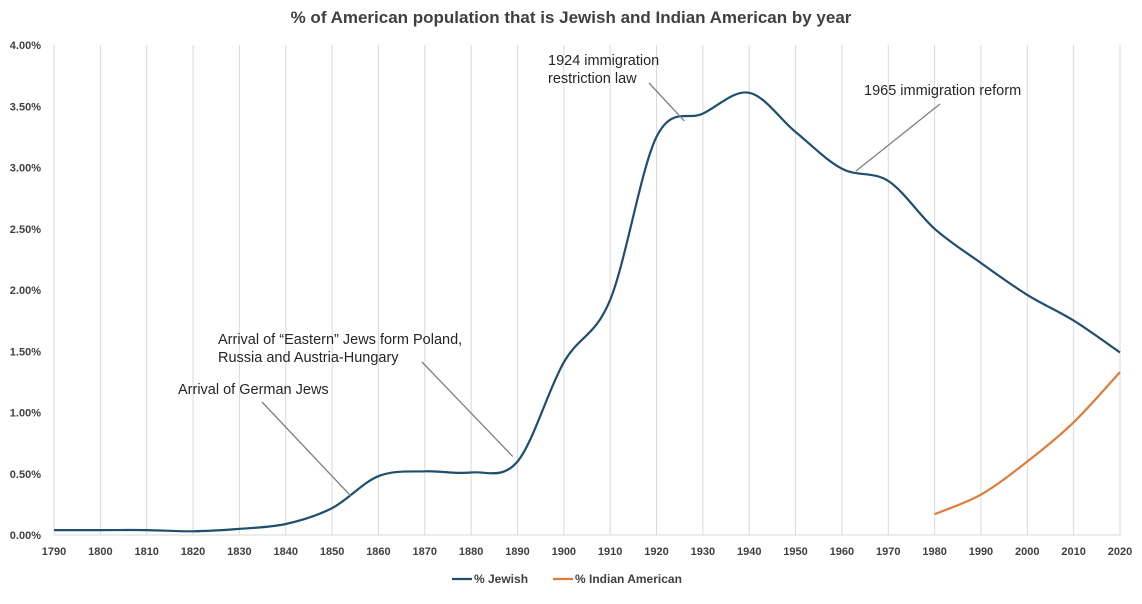 Image resolution: width=1142 pixels, height=604 pixels. I want to click on x-tick-label: 1850, so click(332, 552).